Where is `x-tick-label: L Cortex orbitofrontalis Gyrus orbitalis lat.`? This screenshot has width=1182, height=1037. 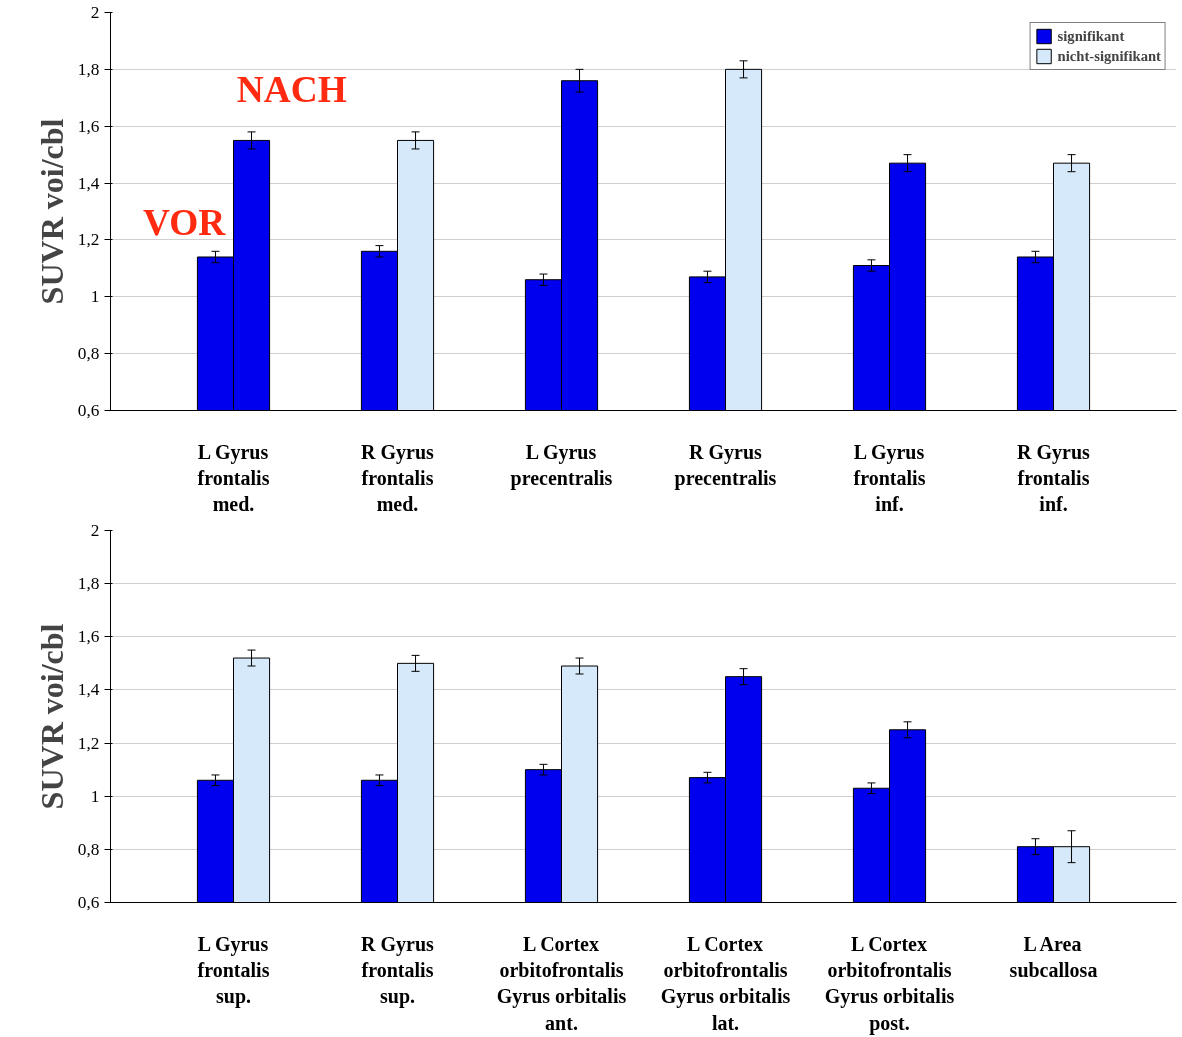
x-tick-label: L Cortex orbitofrontalis Gyrus orbitalis lat. is located at coordinates (725, 983).